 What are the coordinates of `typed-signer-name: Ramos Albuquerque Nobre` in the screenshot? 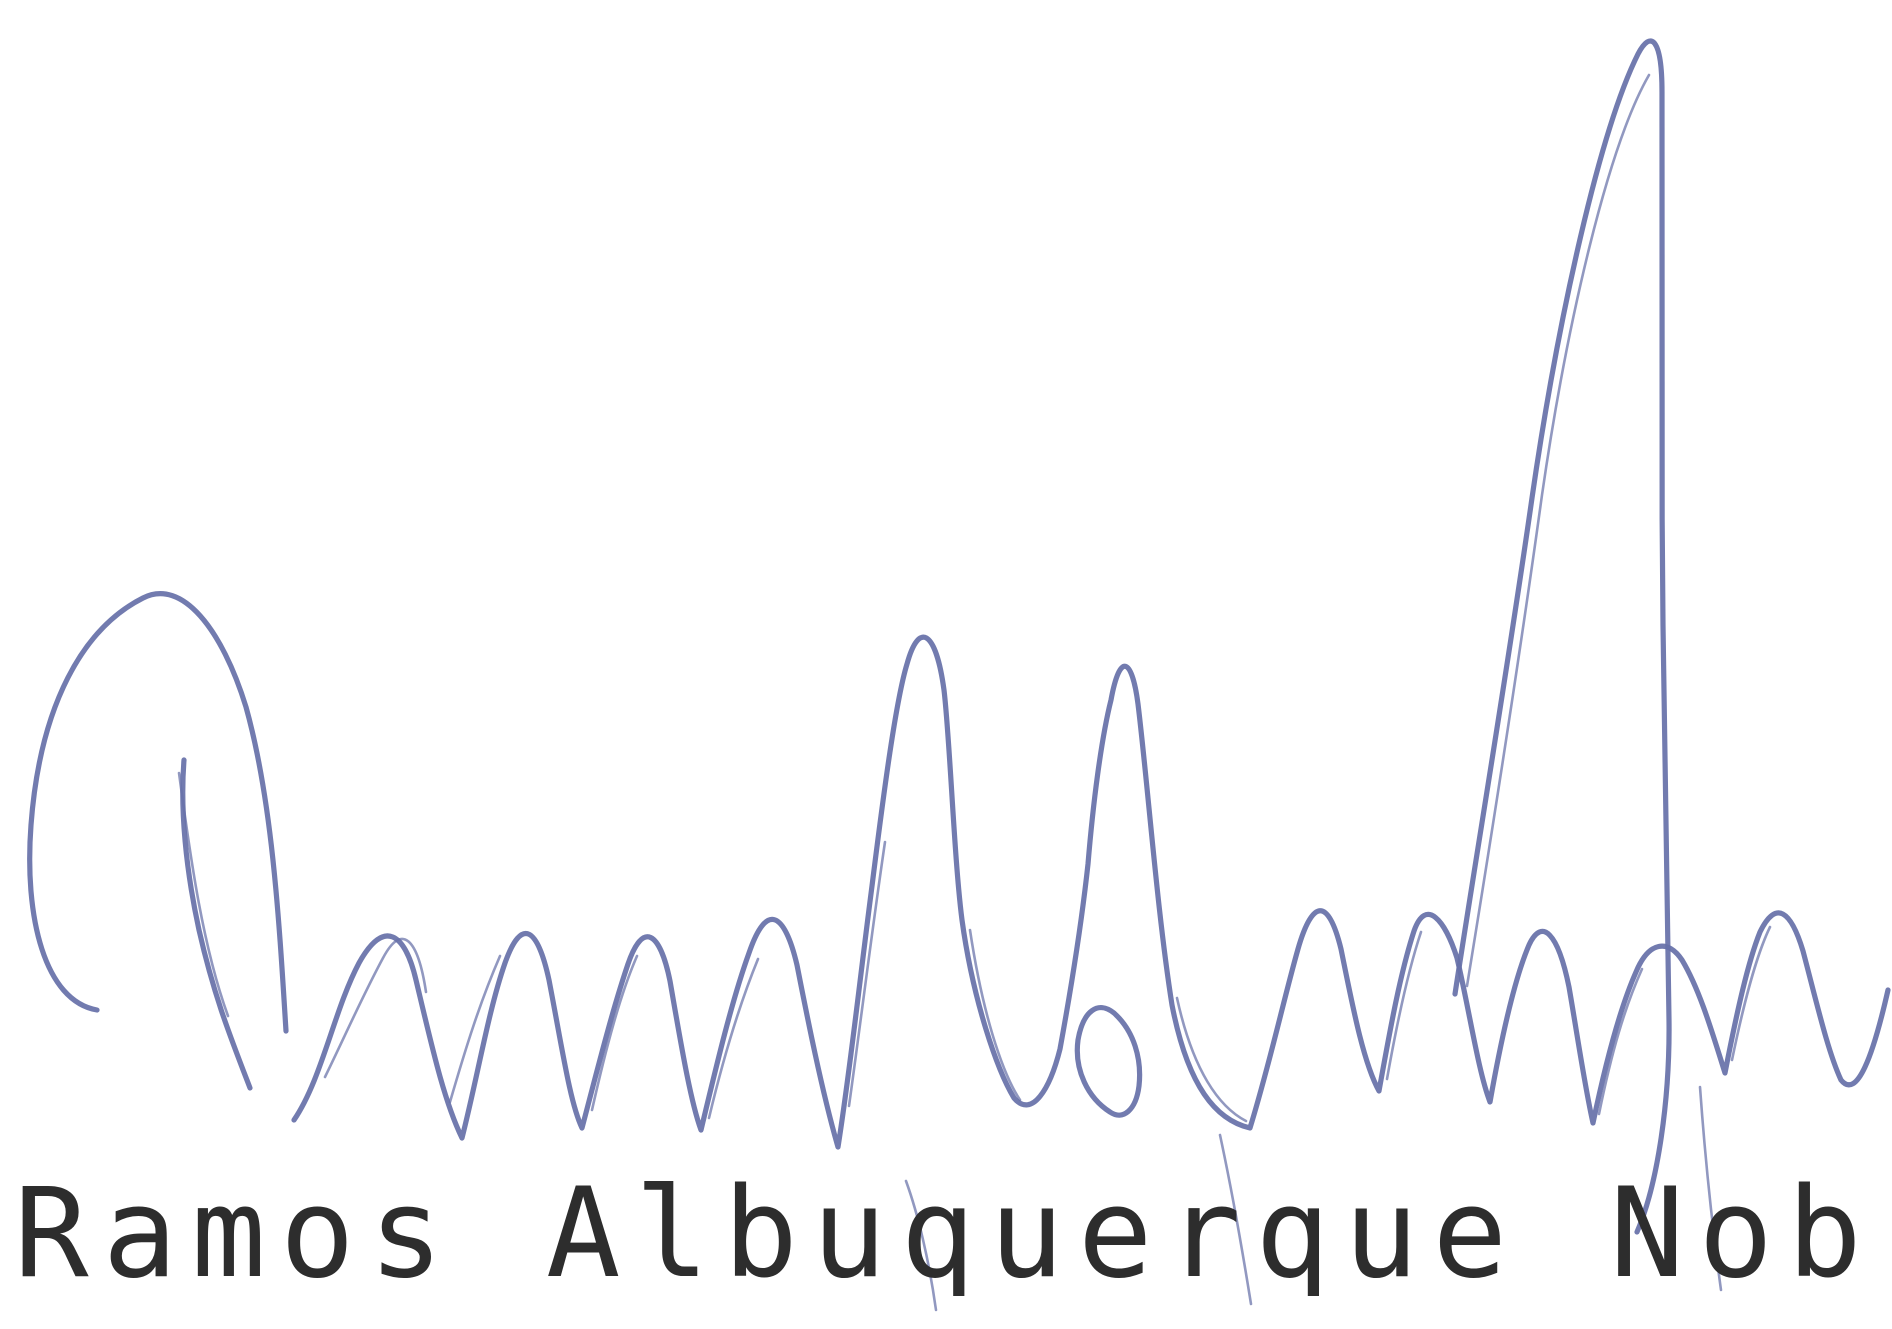 It's located at (953, 1234).